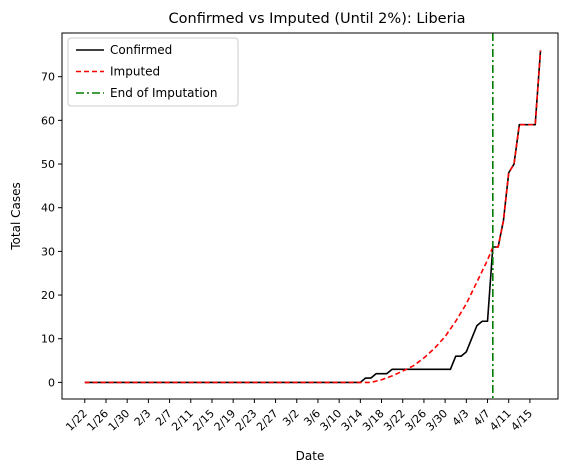  Describe the element at coordinates (291, 418) in the screenshot. I see `x-tick-label: 3/2` at that location.